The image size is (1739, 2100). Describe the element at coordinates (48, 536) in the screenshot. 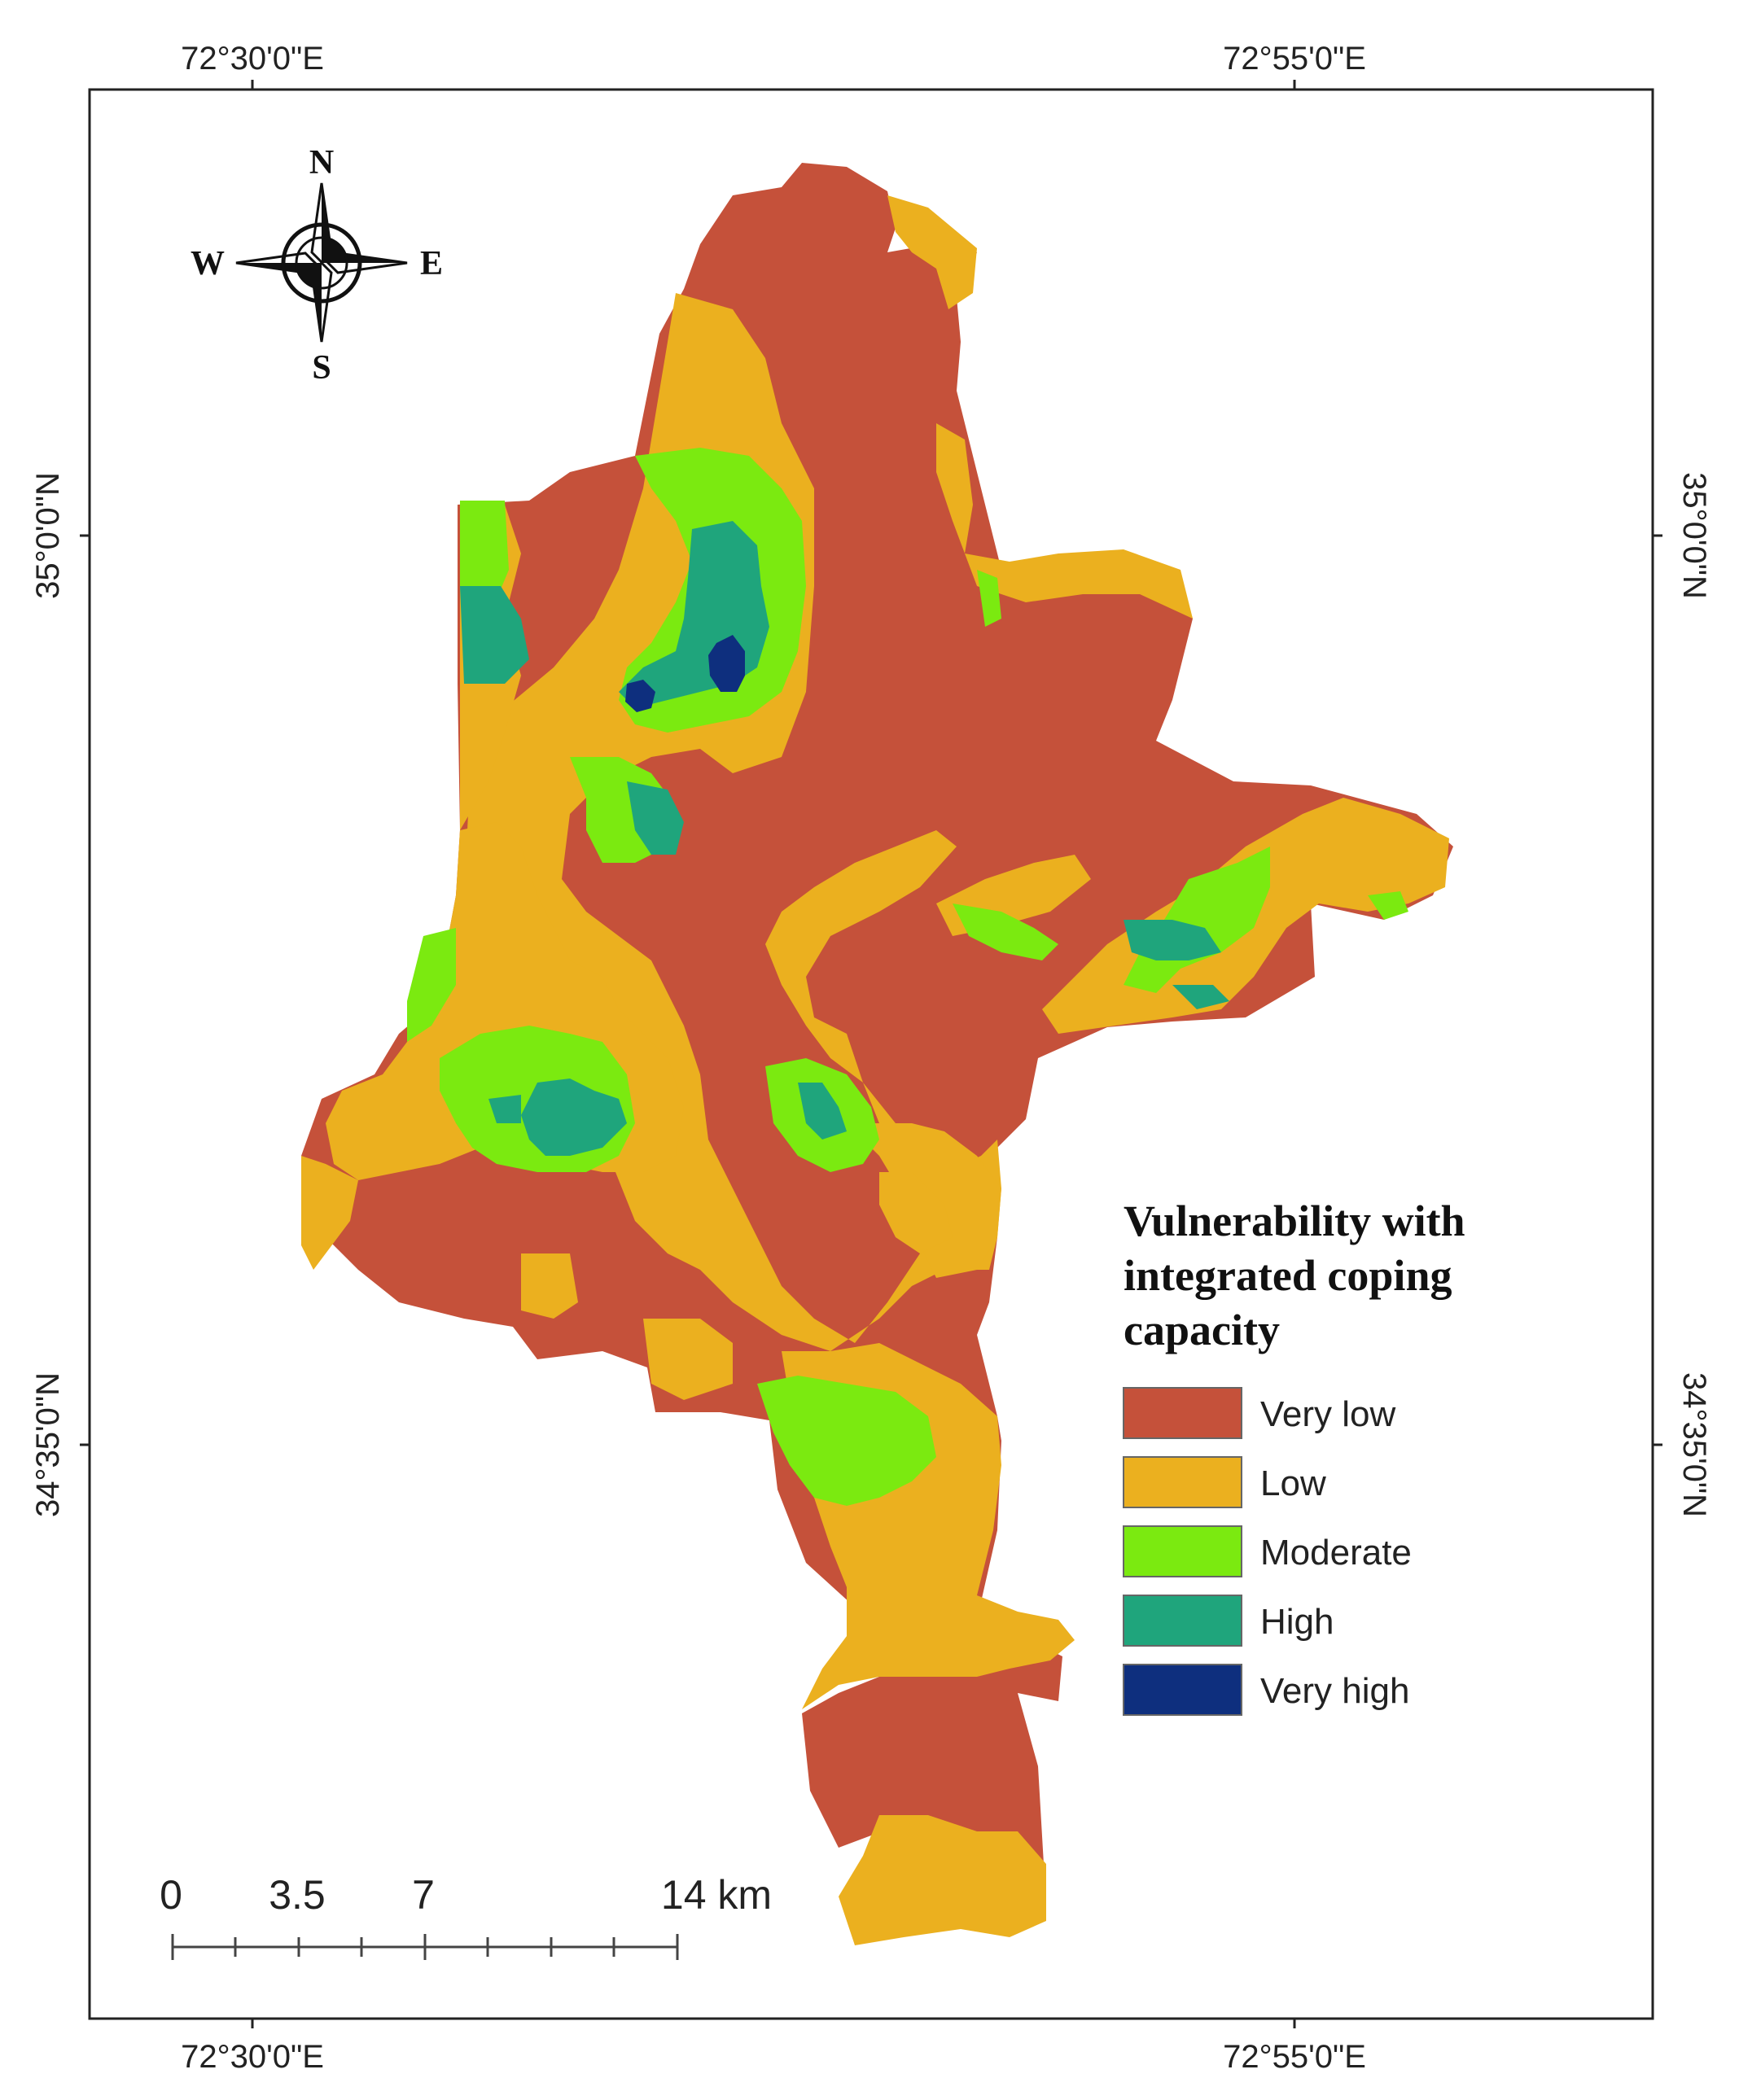

I see `left-lat-label-top: 35°0'0"N` at that location.